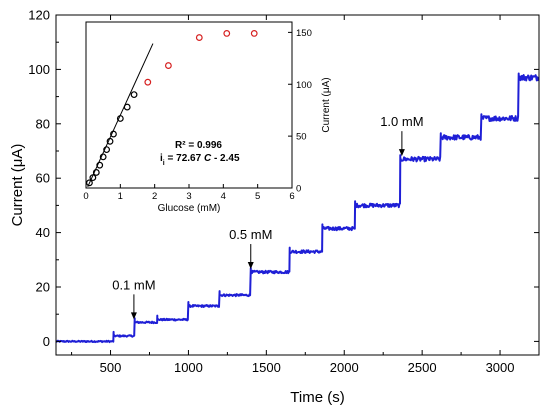 Image resolution: width=550 pixels, height=409 pixels. I want to click on fit-equation-part: = 72.67, so click(184, 158).